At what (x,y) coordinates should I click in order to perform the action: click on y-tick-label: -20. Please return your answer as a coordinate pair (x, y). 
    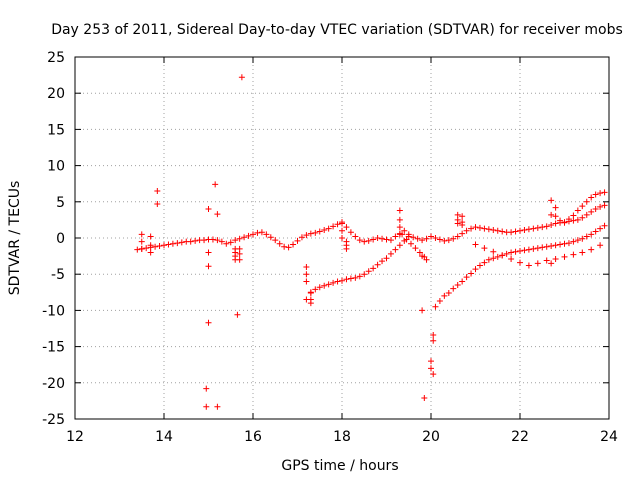
    Looking at the image, I should click on (53, 384).